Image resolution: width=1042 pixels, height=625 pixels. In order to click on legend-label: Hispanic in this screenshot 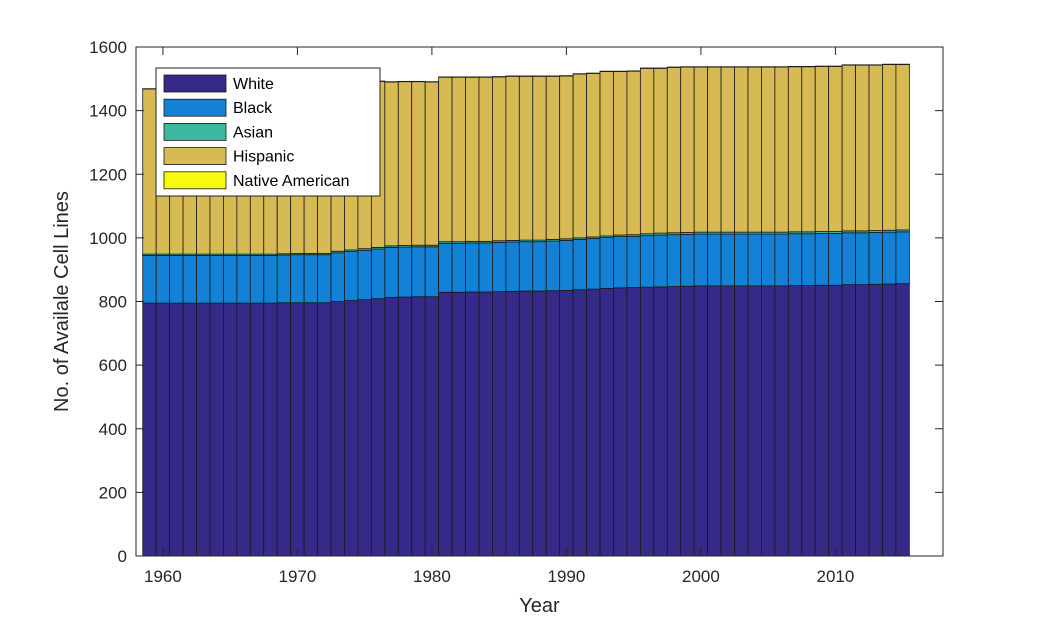, I will do `click(263, 157)`.